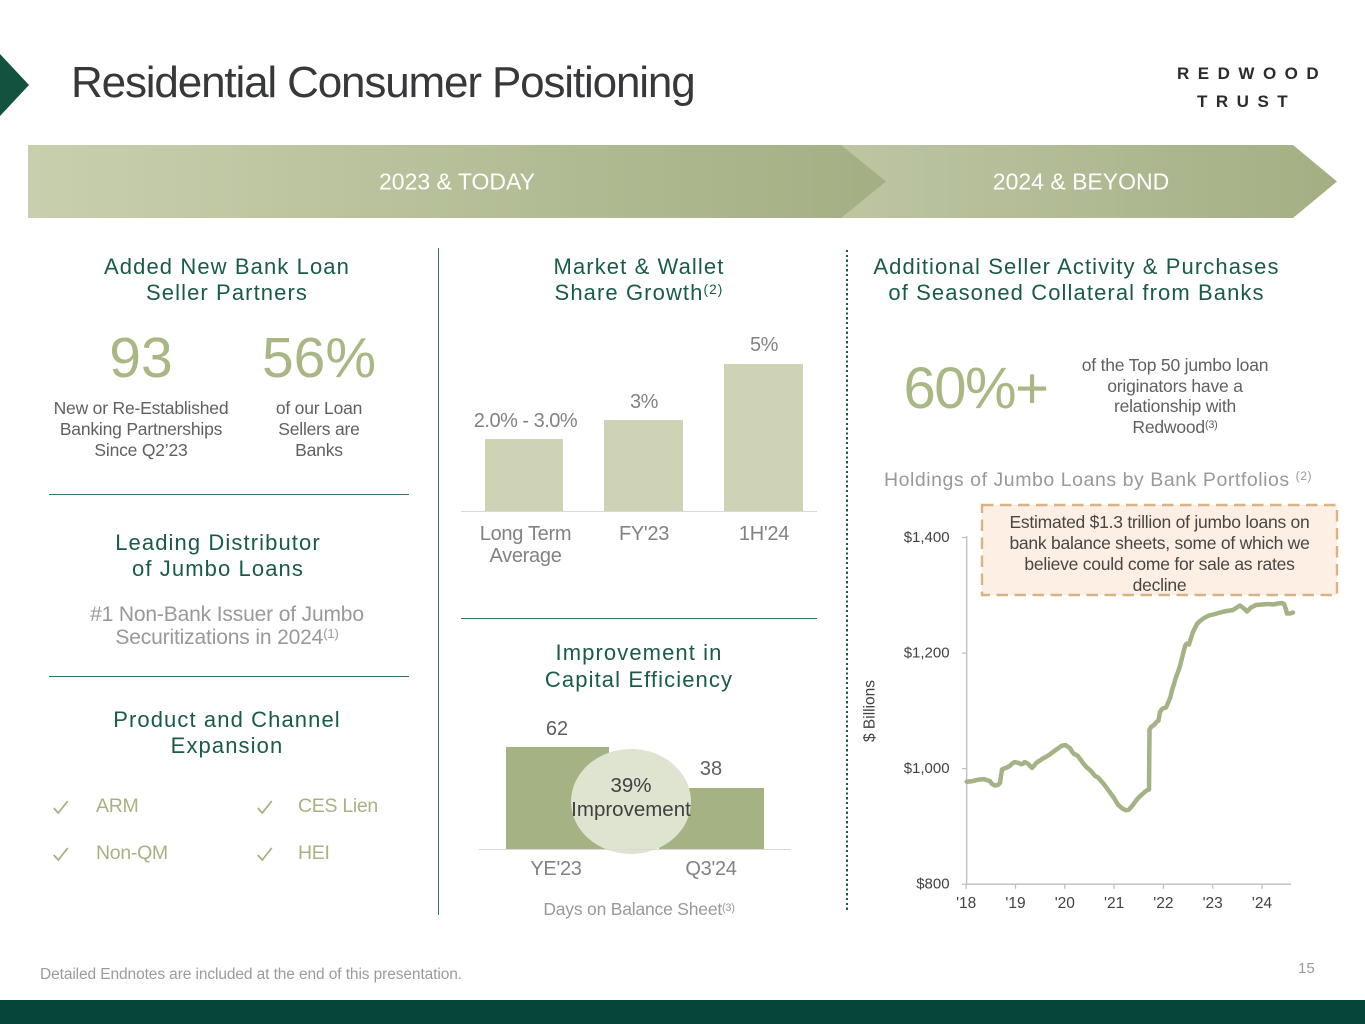 This screenshot has width=1365, height=1024. Describe the element at coordinates (457, 182) in the screenshot. I see `svg-text: 2023 & TODAY` at that location.